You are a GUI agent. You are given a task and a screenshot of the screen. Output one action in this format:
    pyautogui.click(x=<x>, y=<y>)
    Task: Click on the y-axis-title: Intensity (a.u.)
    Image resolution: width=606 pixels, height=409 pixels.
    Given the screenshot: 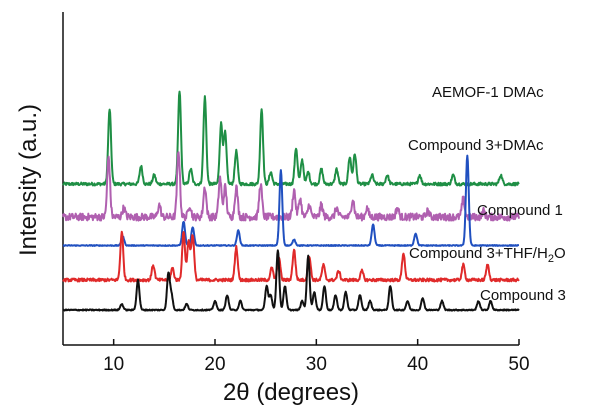 What is the action you would take?
    pyautogui.click(x=28, y=180)
    